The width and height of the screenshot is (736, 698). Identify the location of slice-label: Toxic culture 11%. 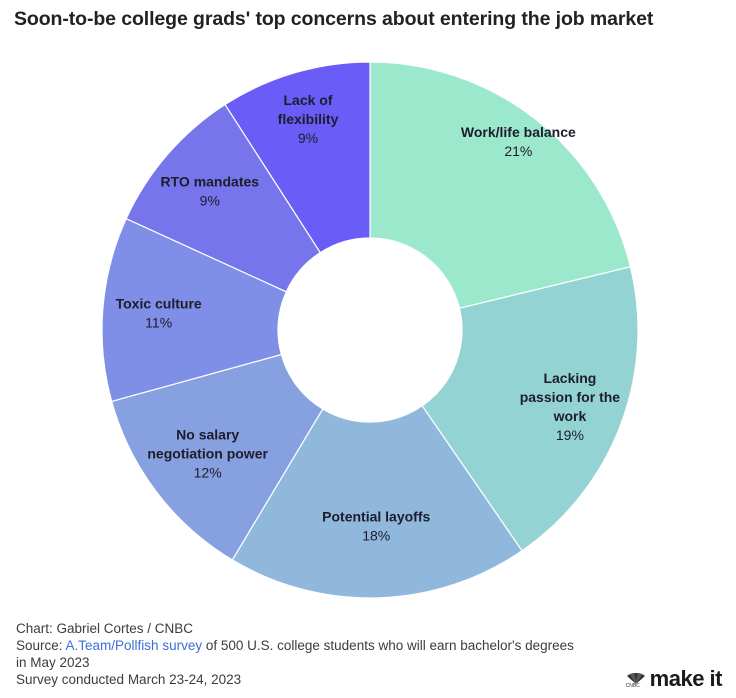
(159, 313).